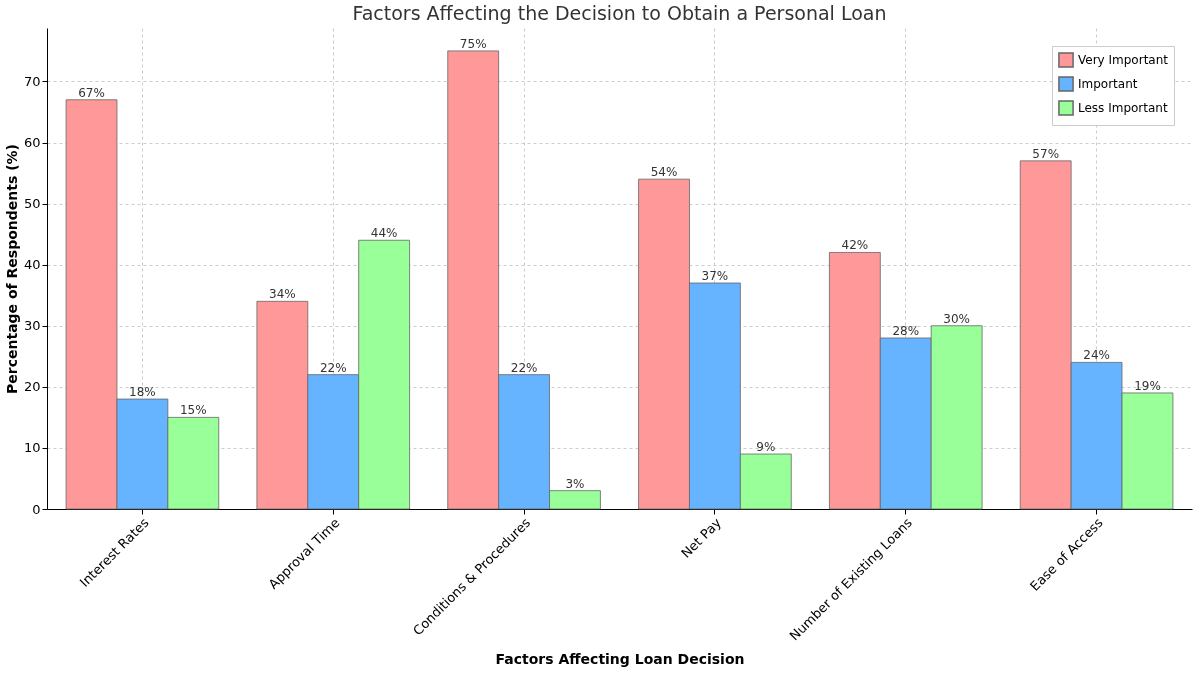 The image size is (1202, 684). What do you see at coordinates (32, 143) in the screenshot?
I see `y-tick-label: 60` at bounding box center [32, 143].